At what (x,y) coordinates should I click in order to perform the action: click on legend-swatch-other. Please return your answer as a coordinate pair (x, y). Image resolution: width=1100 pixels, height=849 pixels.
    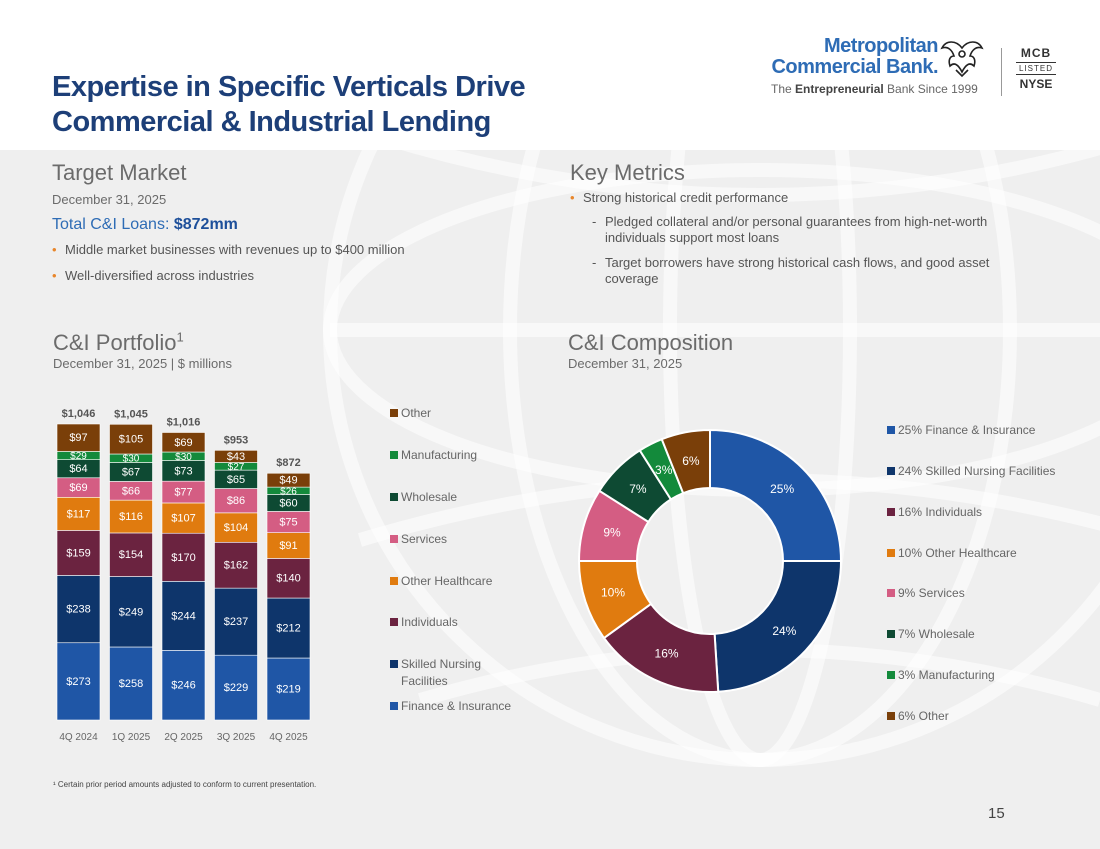
    Looking at the image, I should click on (394, 413).